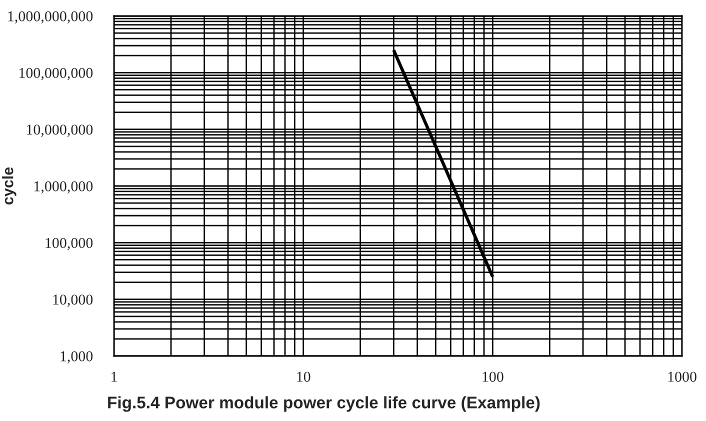 The width and height of the screenshot is (706, 421). What do you see at coordinates (76, 357) in the screenshot?
I see `y-tick-label: 1,000` at bounding box center [76, 357].